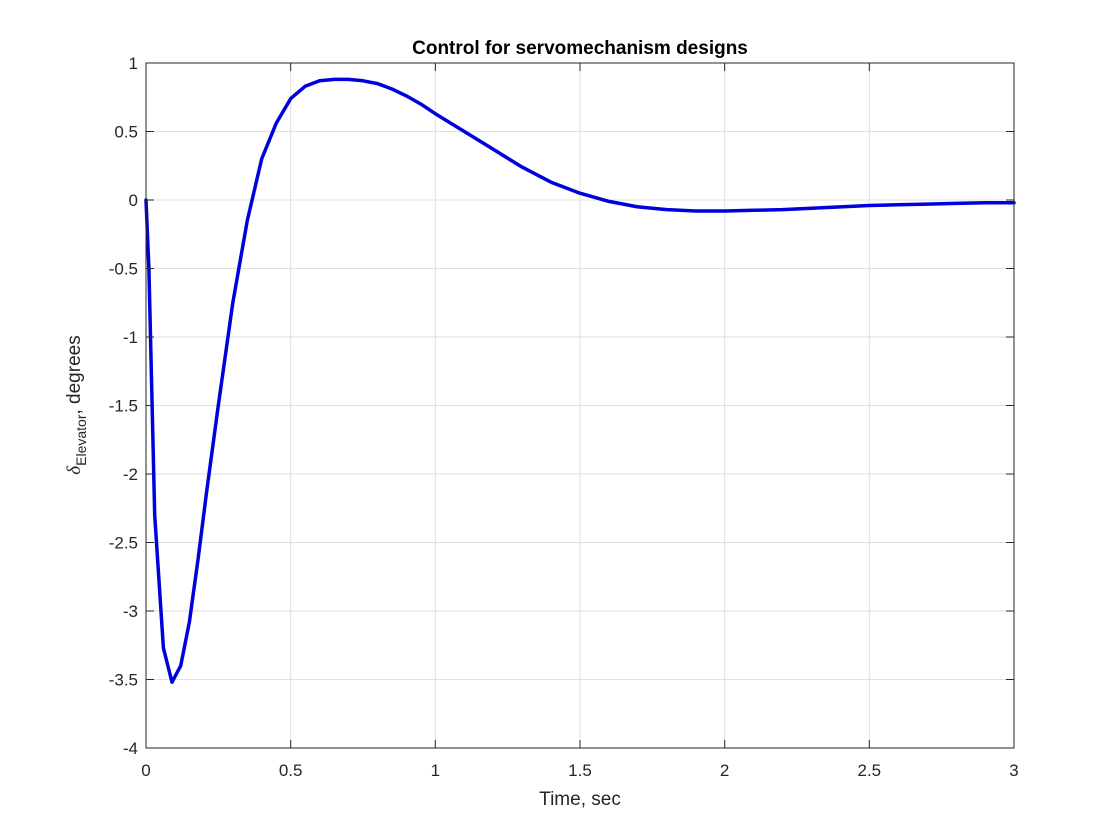  I want to click on x-tick-label: 2.5, so click(870, 770).